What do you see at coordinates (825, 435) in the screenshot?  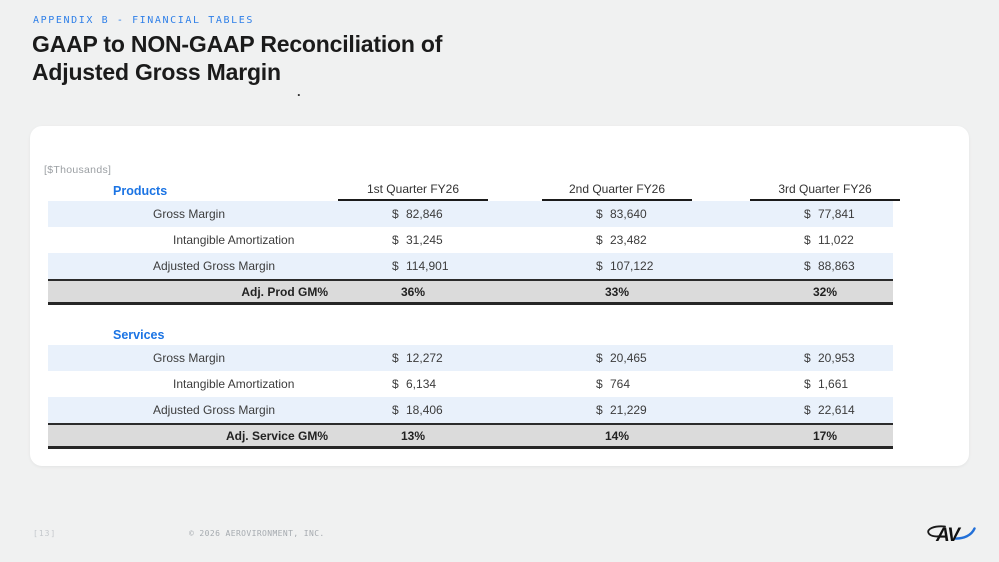 I see `cell-value: 17%` at bounding box center [825, 435].